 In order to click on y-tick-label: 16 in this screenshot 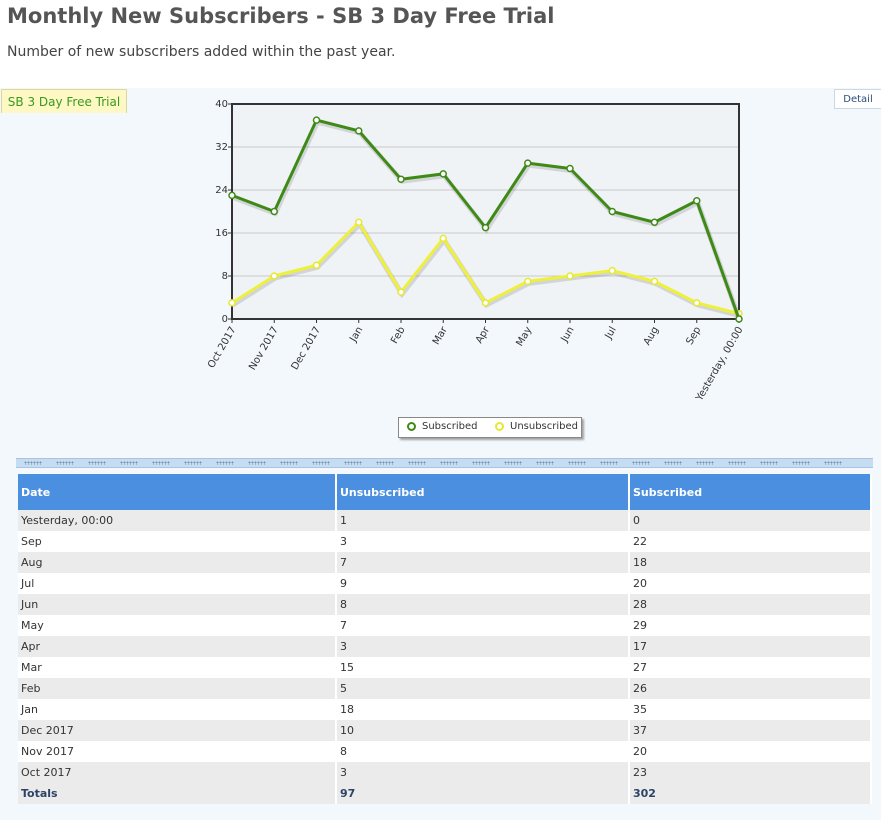, I will do `click(221, 233)`.